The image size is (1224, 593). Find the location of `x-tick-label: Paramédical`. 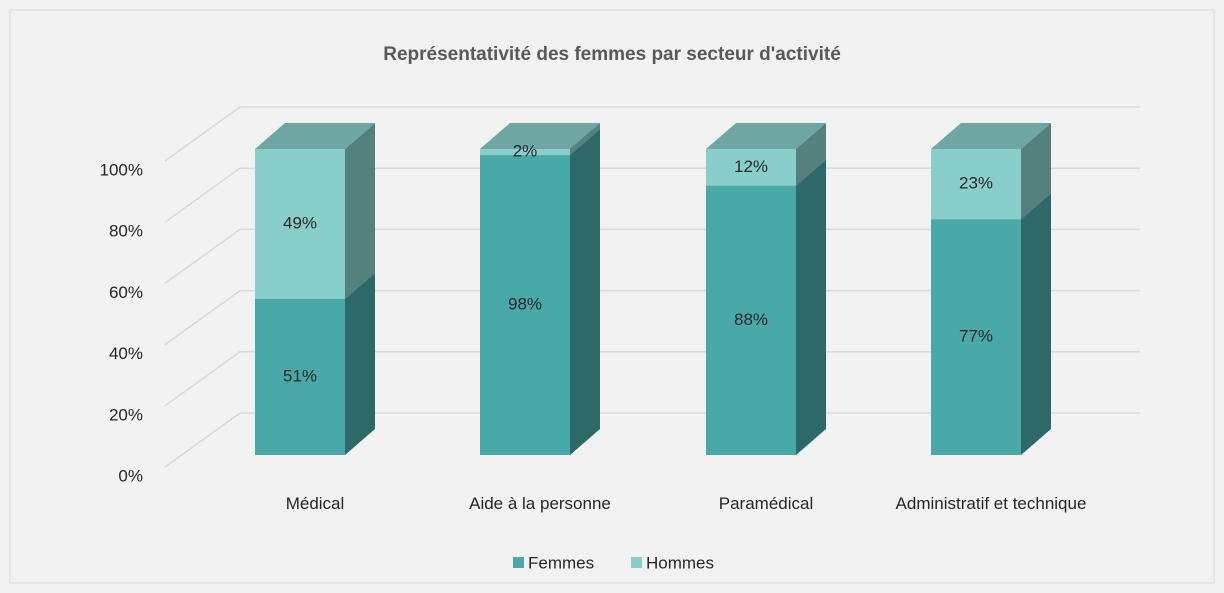

x-tick-label: Paramédical is located at coordinates (766, 503).